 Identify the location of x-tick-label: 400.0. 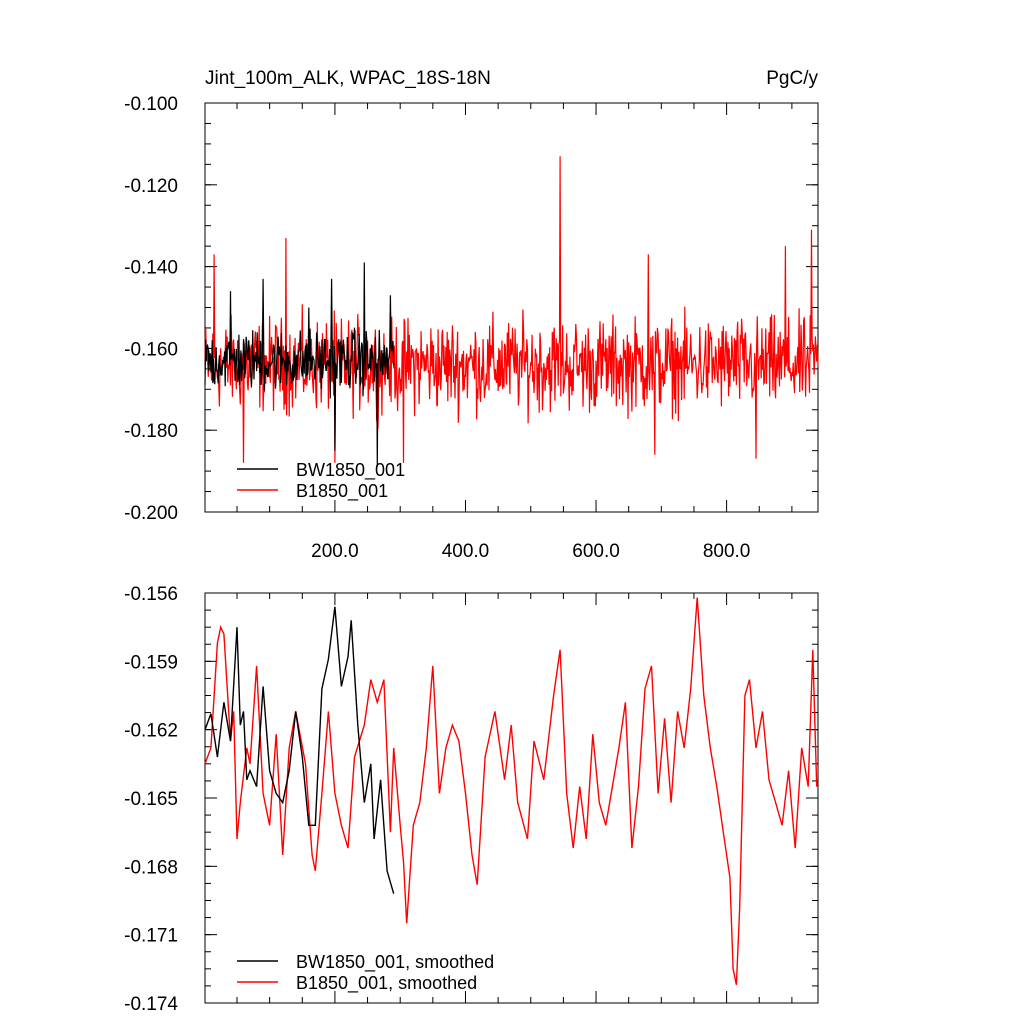
(466, 551).